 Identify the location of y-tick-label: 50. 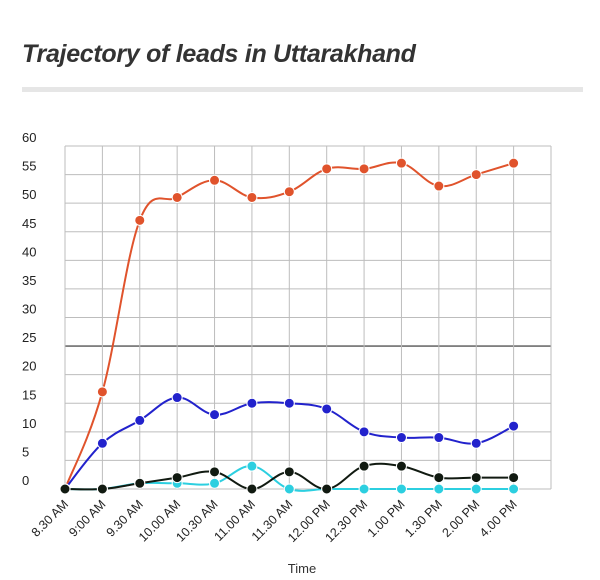
(29, 194).